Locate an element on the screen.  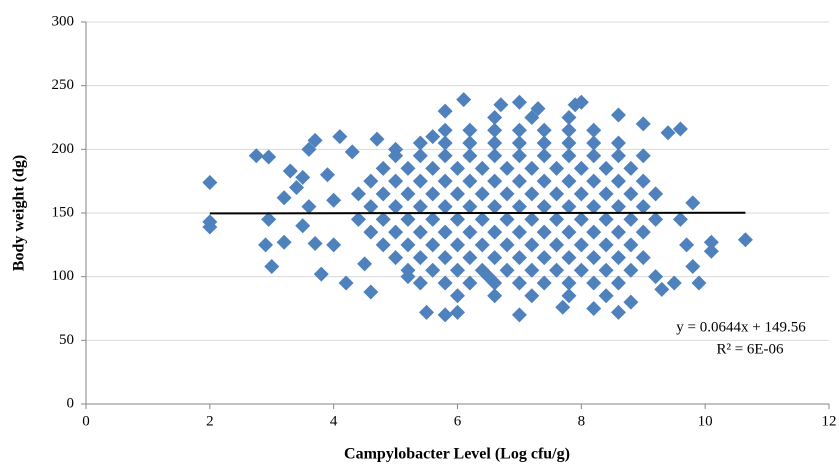
y-axis-title: Body weight (dg) is located at coordinates (19, 213).